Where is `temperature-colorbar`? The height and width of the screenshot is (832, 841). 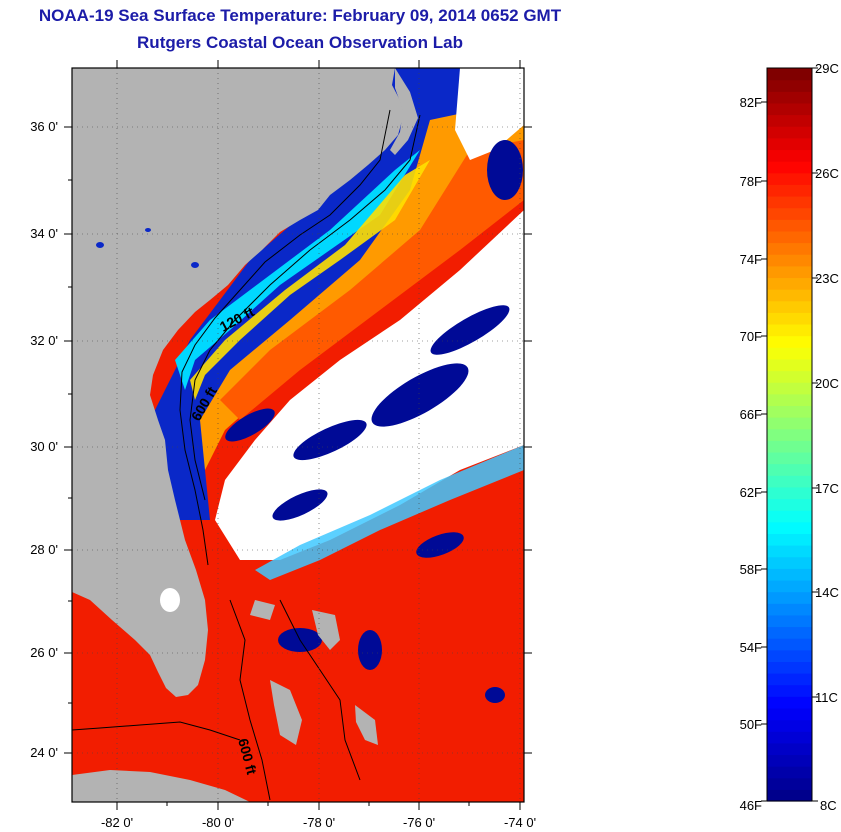 temperature-colorbar is located at coordinates (789, 435).